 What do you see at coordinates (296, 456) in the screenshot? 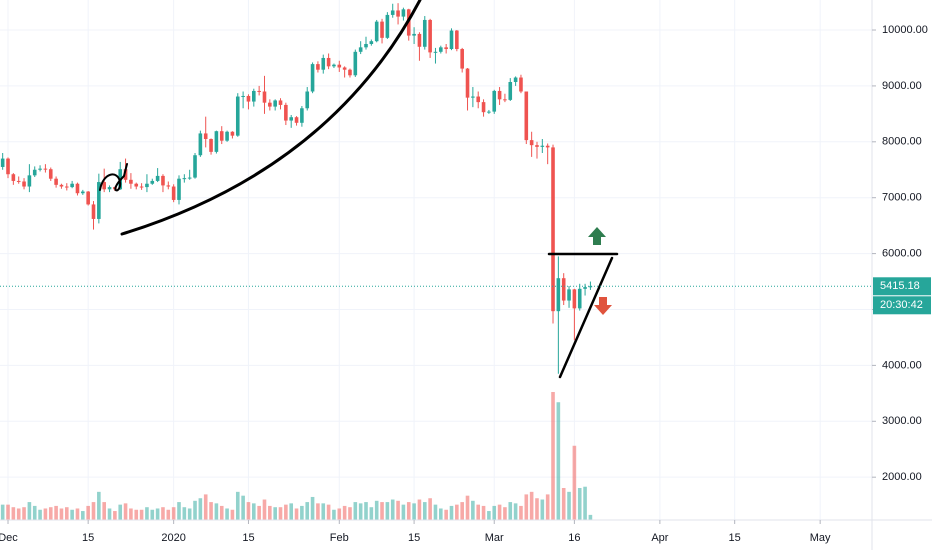
I see `volume-layer` at bounding box center [296, 456].